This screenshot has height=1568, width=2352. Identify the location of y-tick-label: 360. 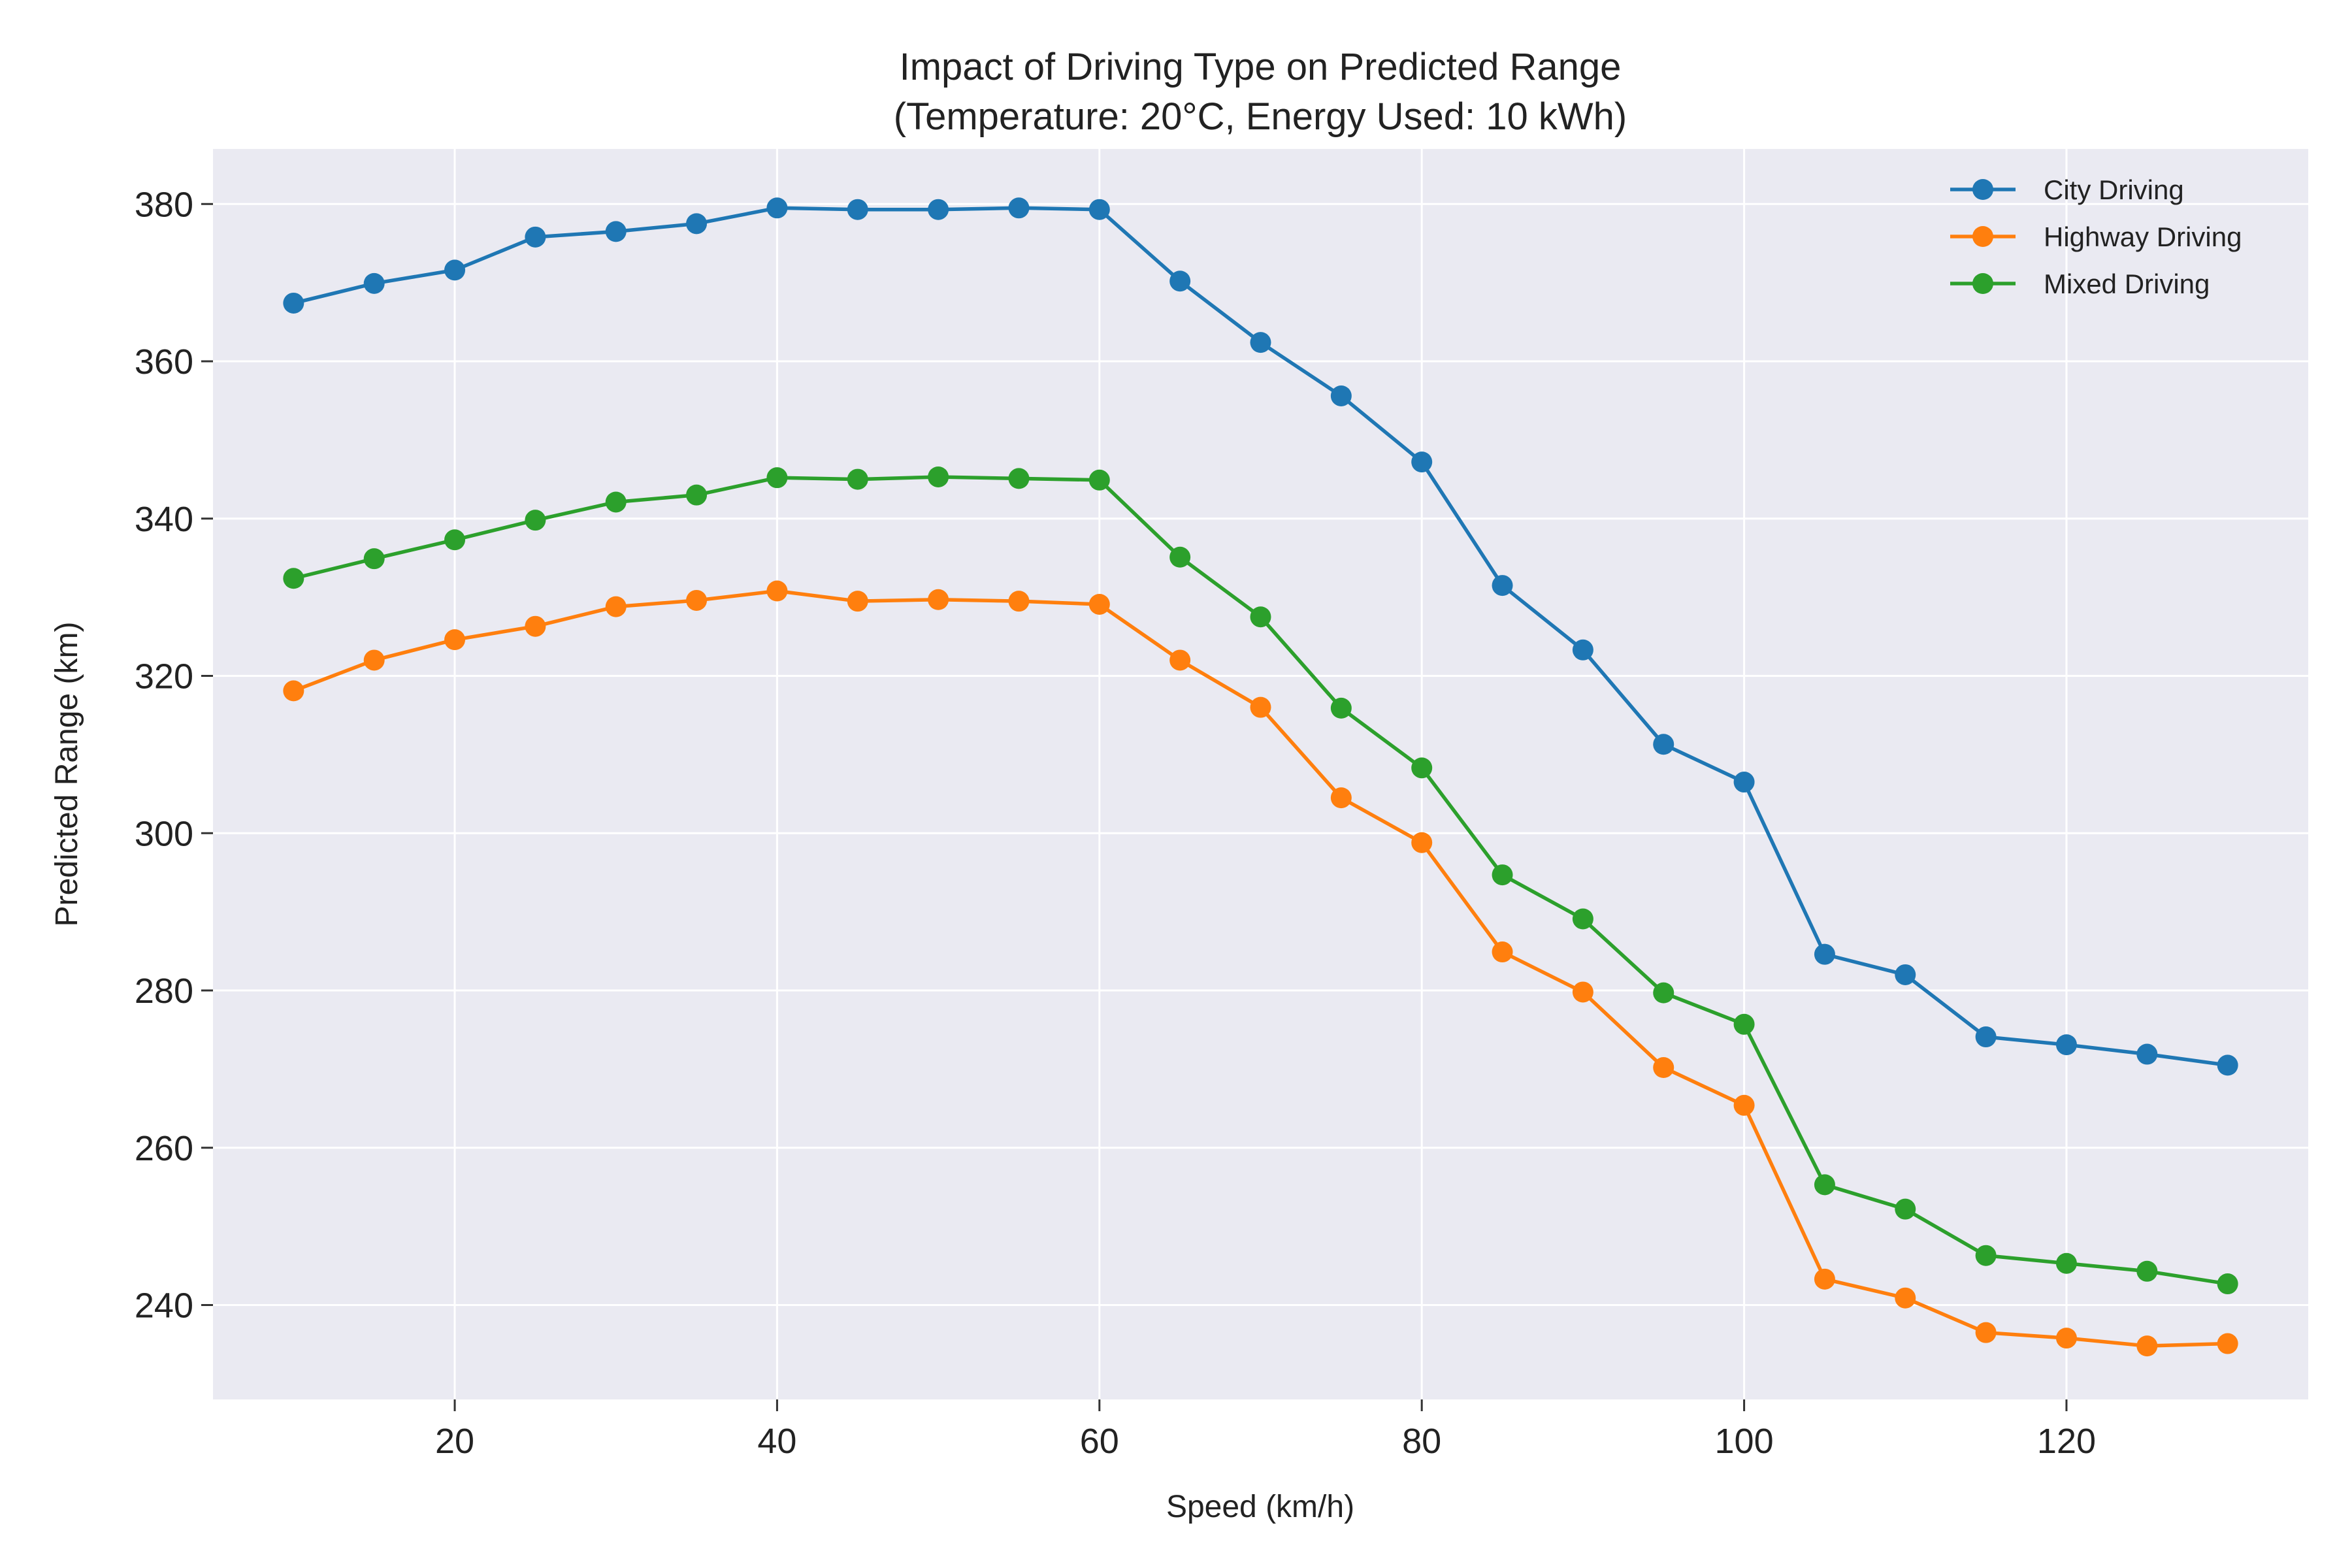
(164, 362).